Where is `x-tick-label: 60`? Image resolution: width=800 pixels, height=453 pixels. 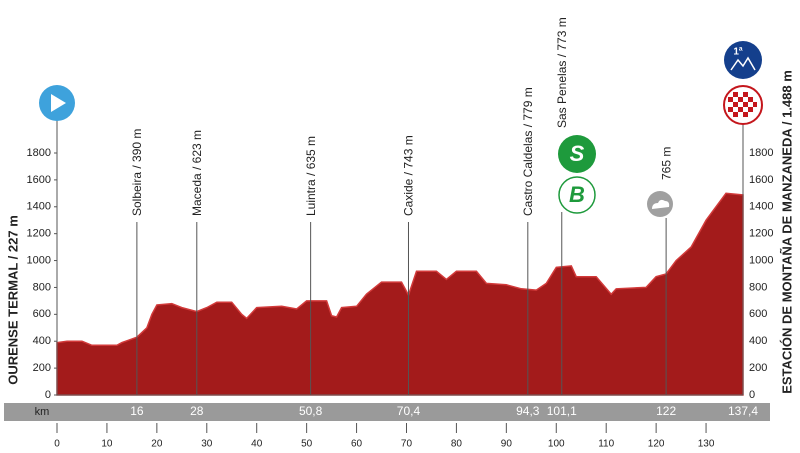
x-tick-label: 60 is located at coordinates (357, 444).